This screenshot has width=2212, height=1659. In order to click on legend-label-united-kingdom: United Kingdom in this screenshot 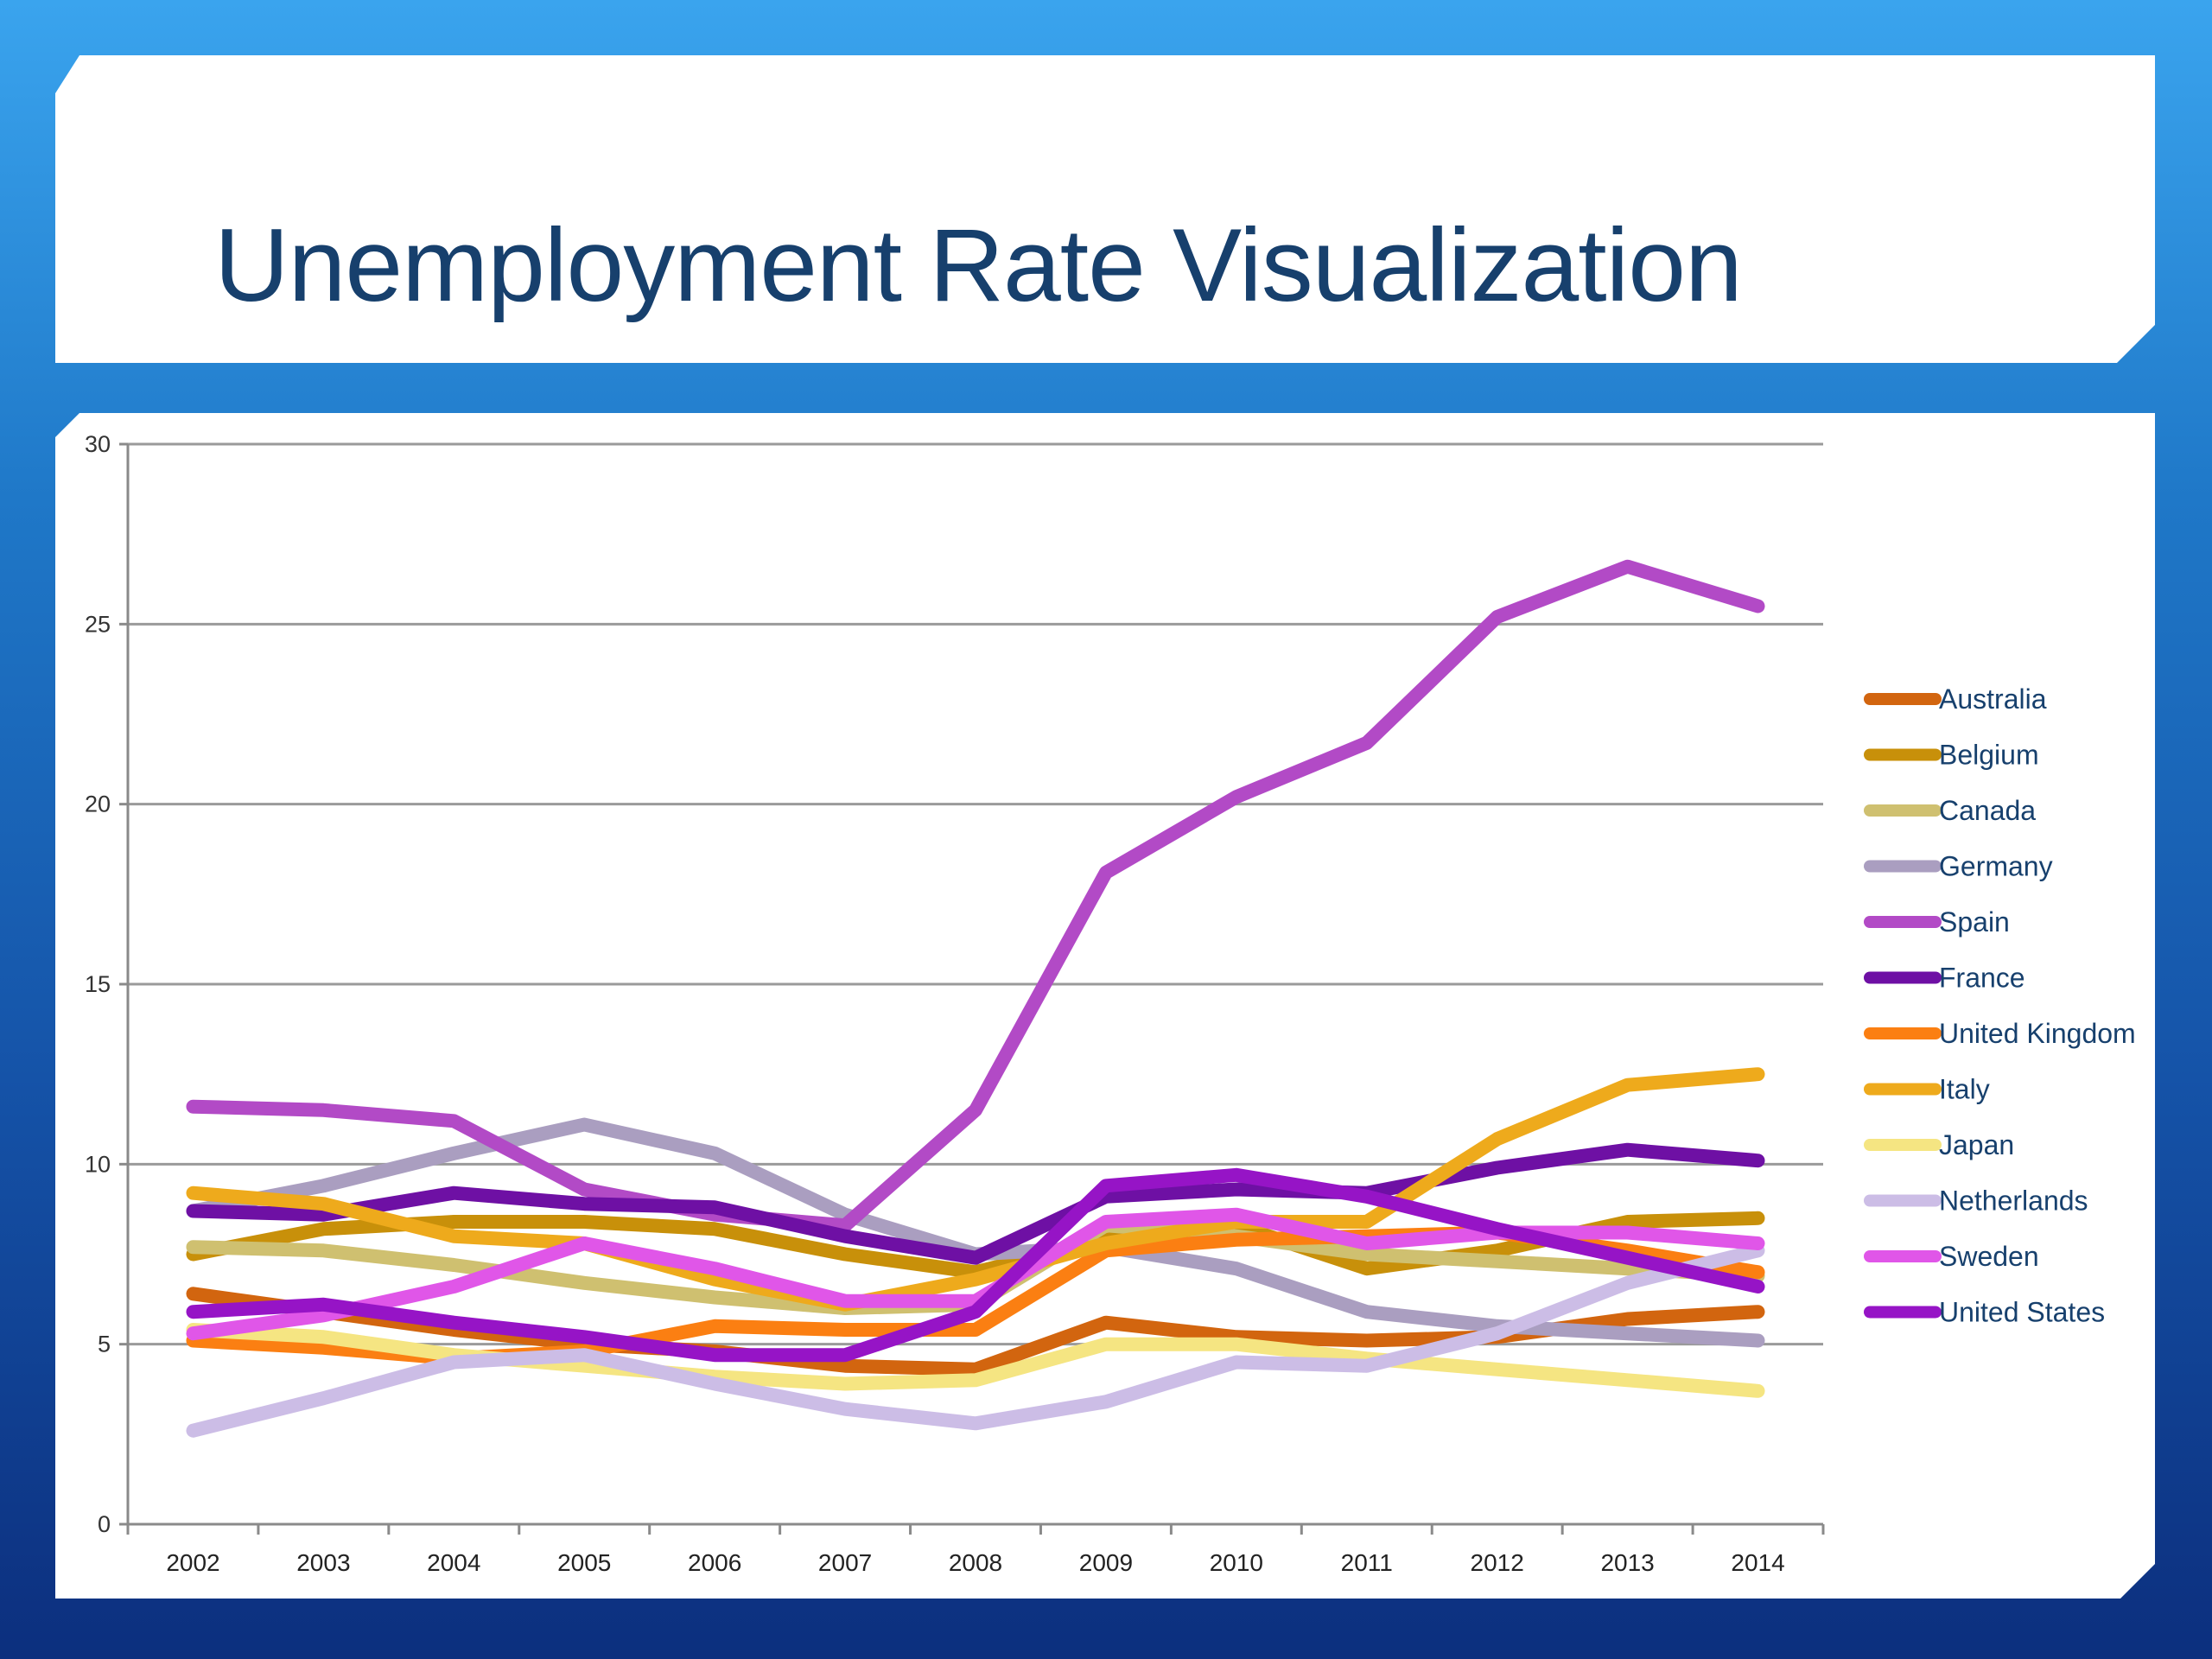, I will do `click(2037, 1033)`.